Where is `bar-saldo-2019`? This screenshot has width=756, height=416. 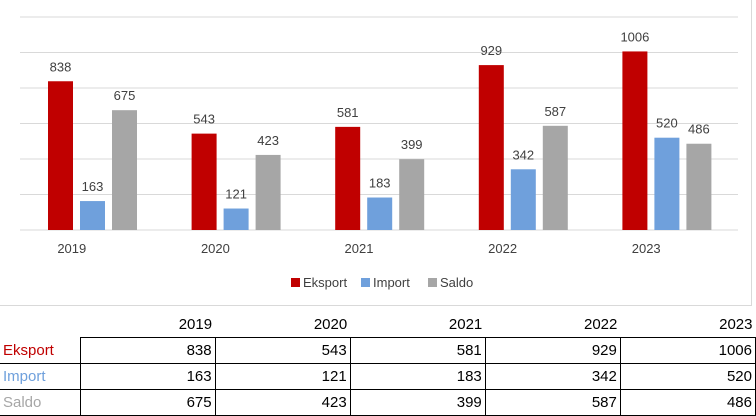
bar-saldo-2019 is located at coordinates (124, 170).